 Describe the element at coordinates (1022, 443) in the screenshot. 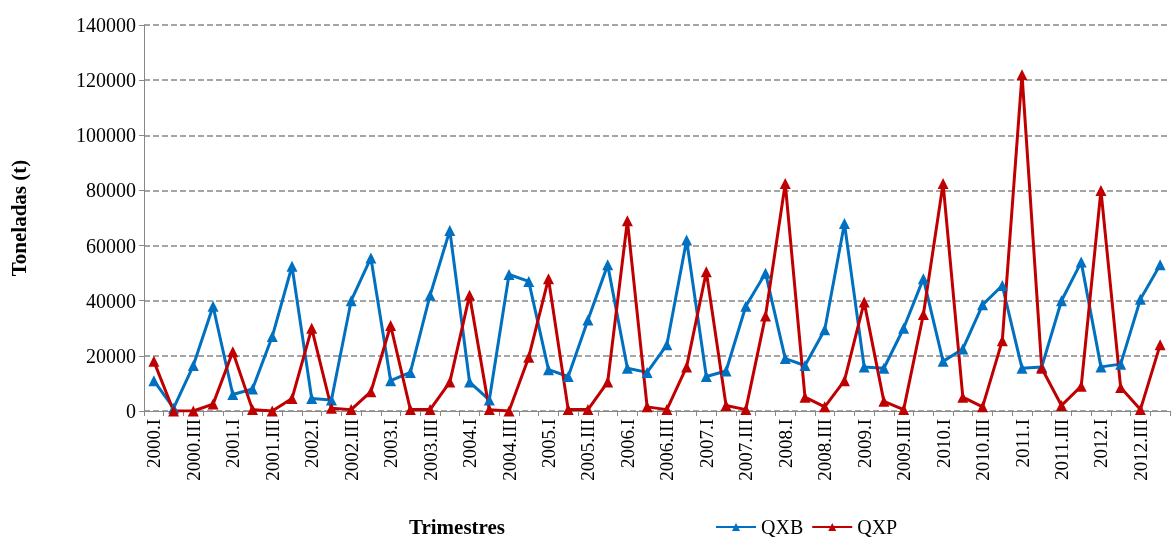

I see `x-tick-label: 2011.I` at that location.